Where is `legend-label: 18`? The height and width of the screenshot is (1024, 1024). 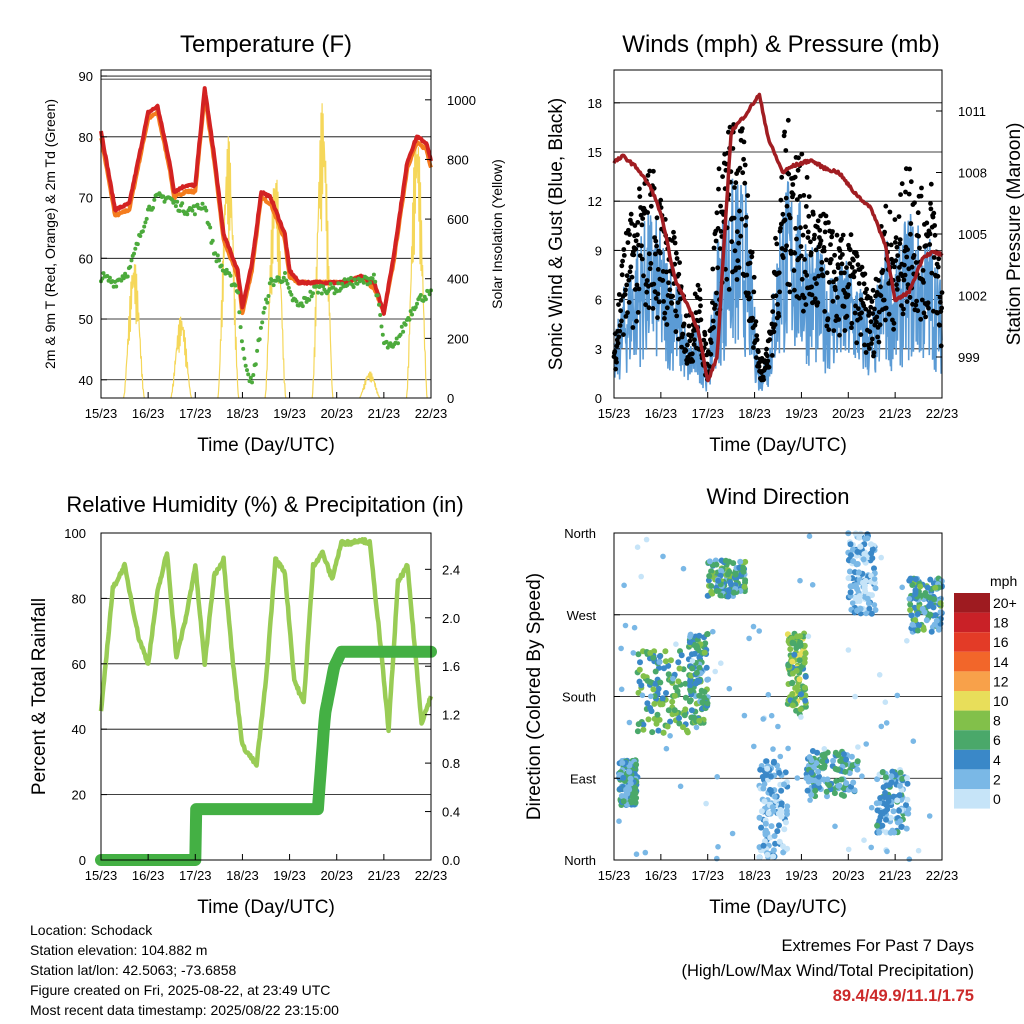 legend-label: 18 is located at coordinates (1001, 623).